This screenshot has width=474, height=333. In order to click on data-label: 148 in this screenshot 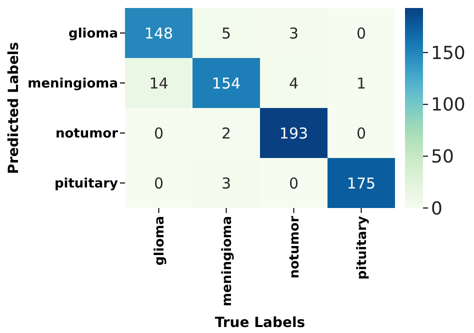, I will do `click(159, 33)`.